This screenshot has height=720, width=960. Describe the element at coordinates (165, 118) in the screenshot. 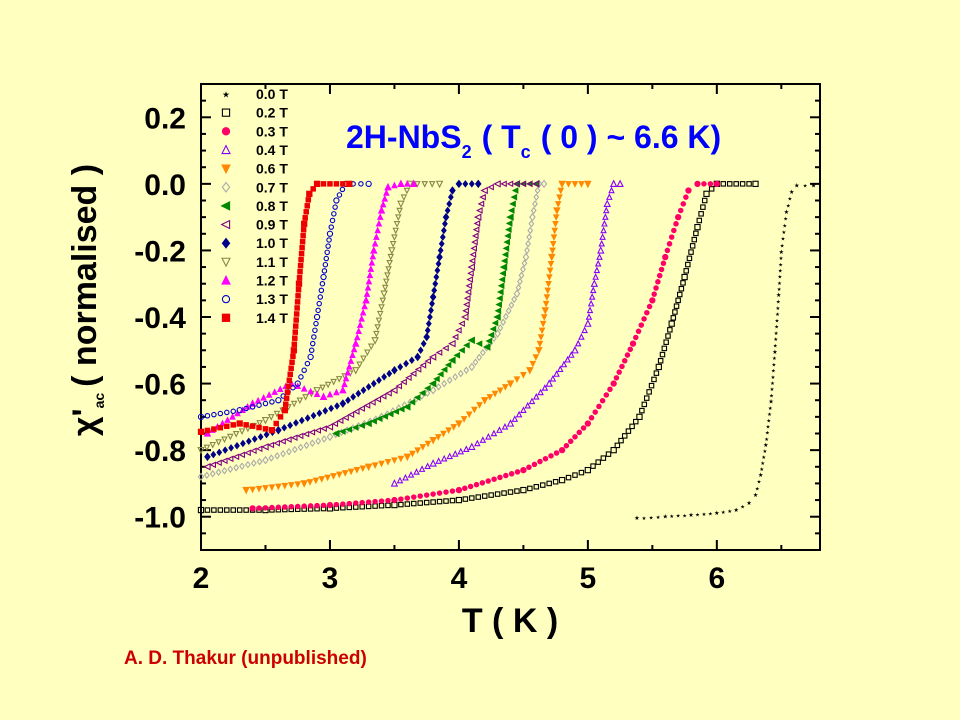

I see `y-tick-label: 0.2` at that location.